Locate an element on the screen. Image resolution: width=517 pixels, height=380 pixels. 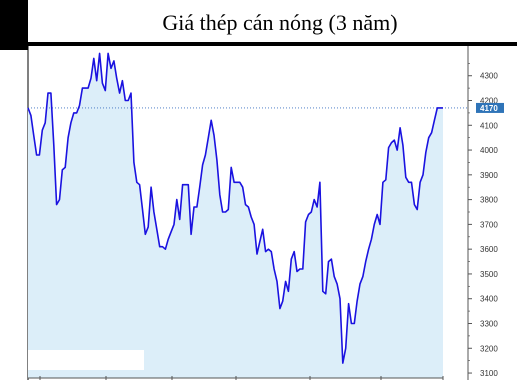
last-value-badge is located at coordinates (490, 107).